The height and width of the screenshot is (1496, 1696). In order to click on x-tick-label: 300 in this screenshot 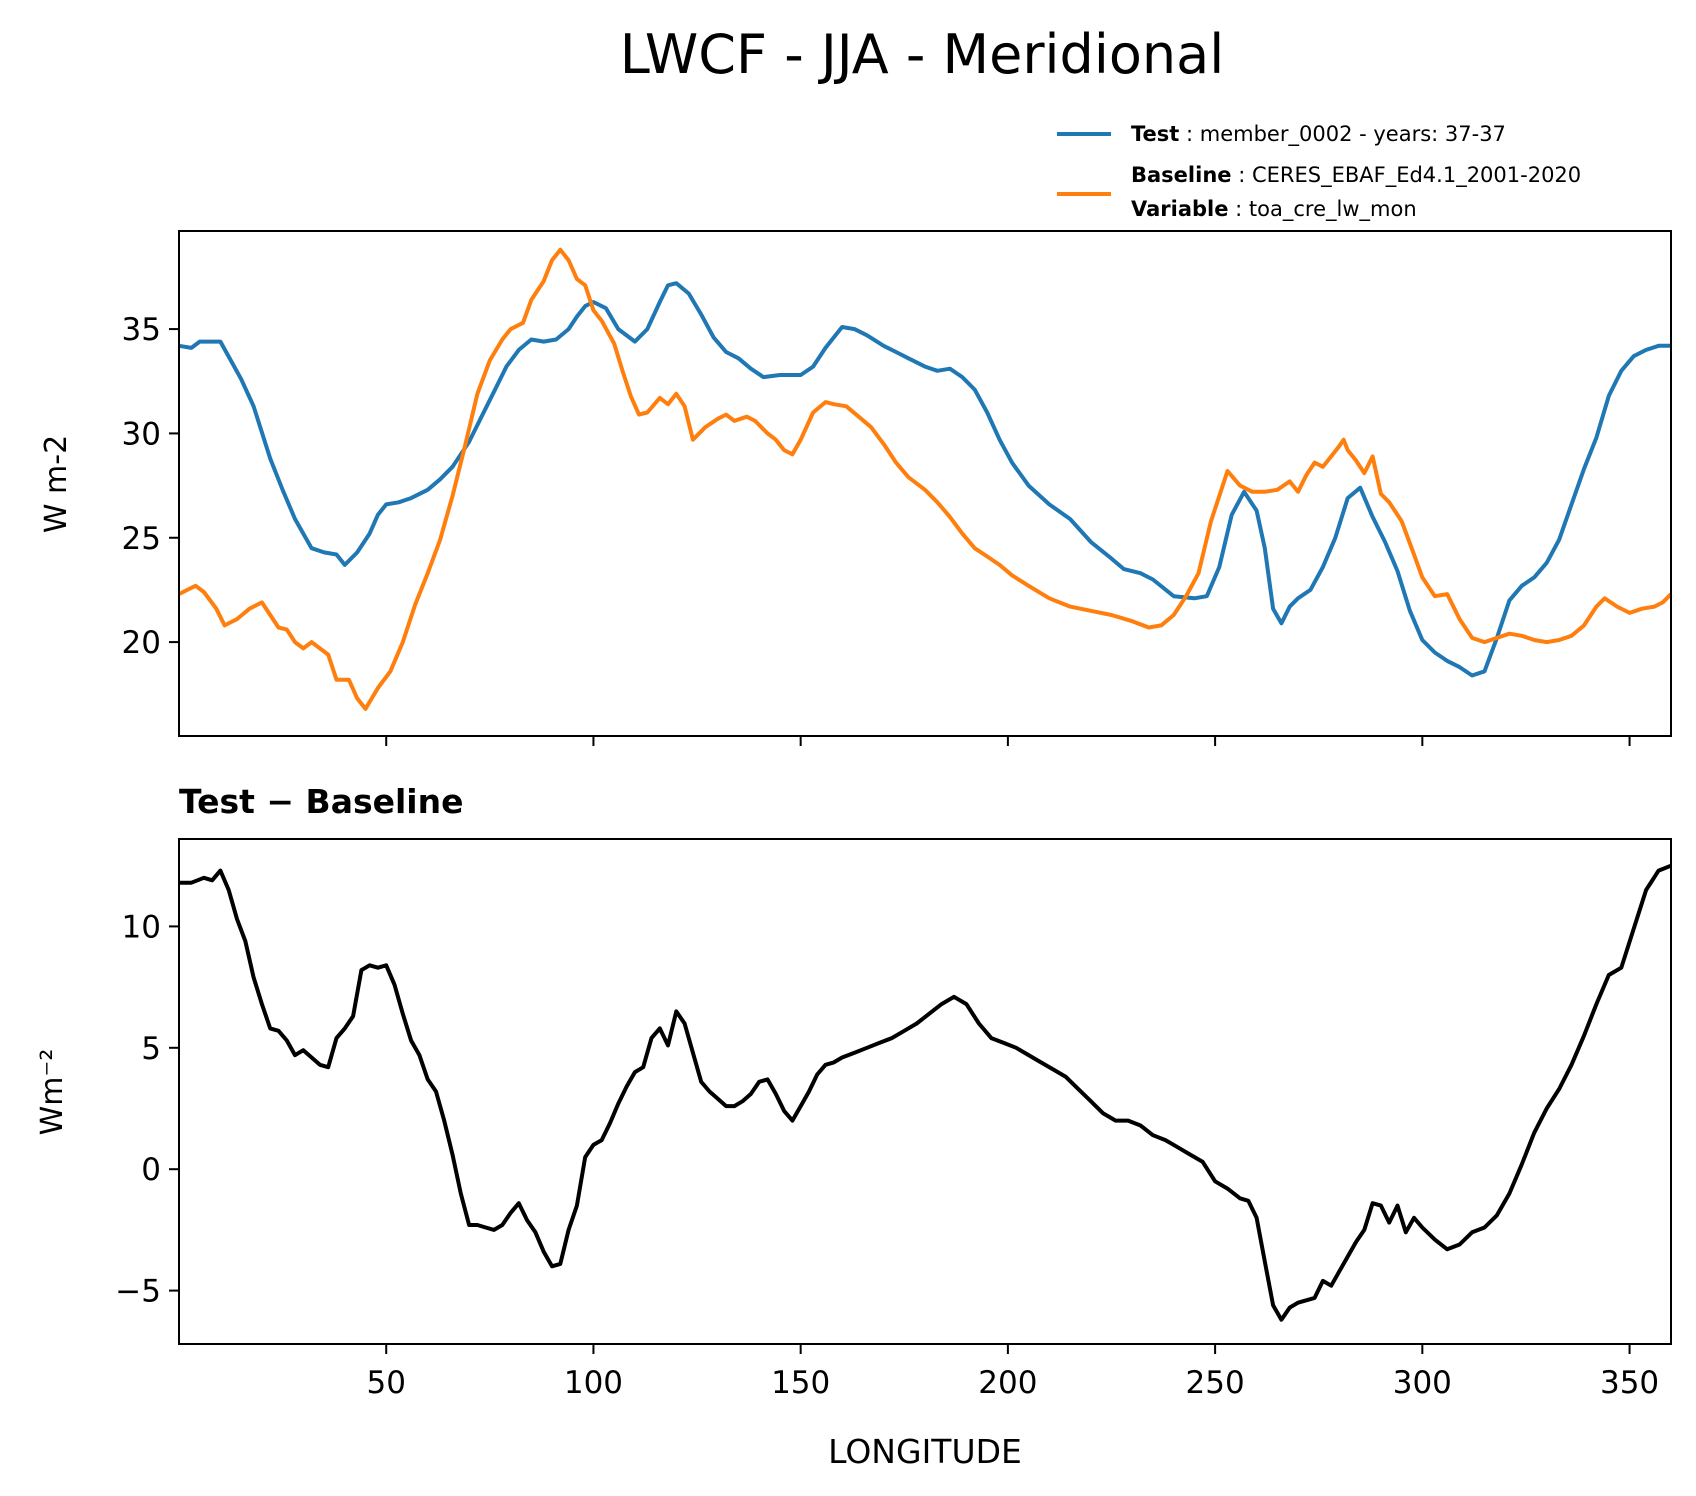, I will do `click(1422, 1383)`.